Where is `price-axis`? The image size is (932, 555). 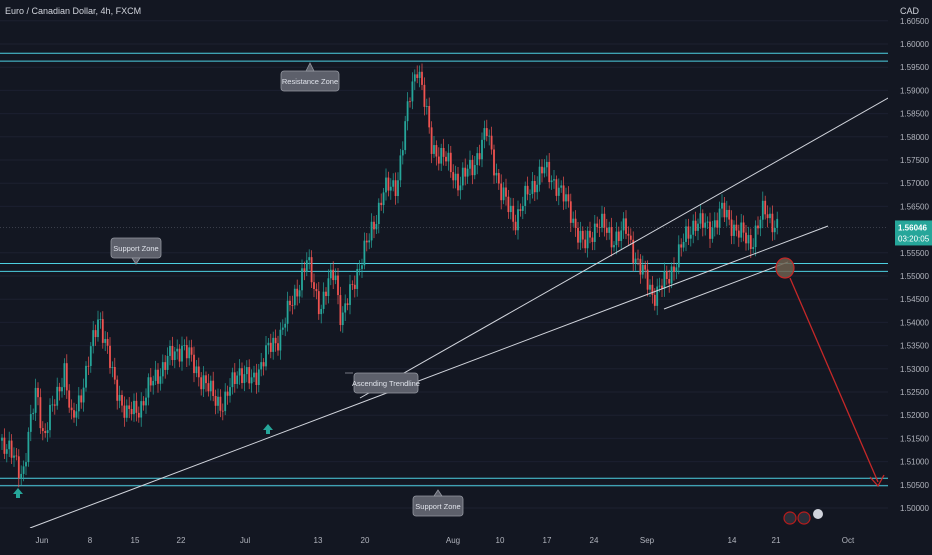 price-axis is located at coordinates (910, 275).